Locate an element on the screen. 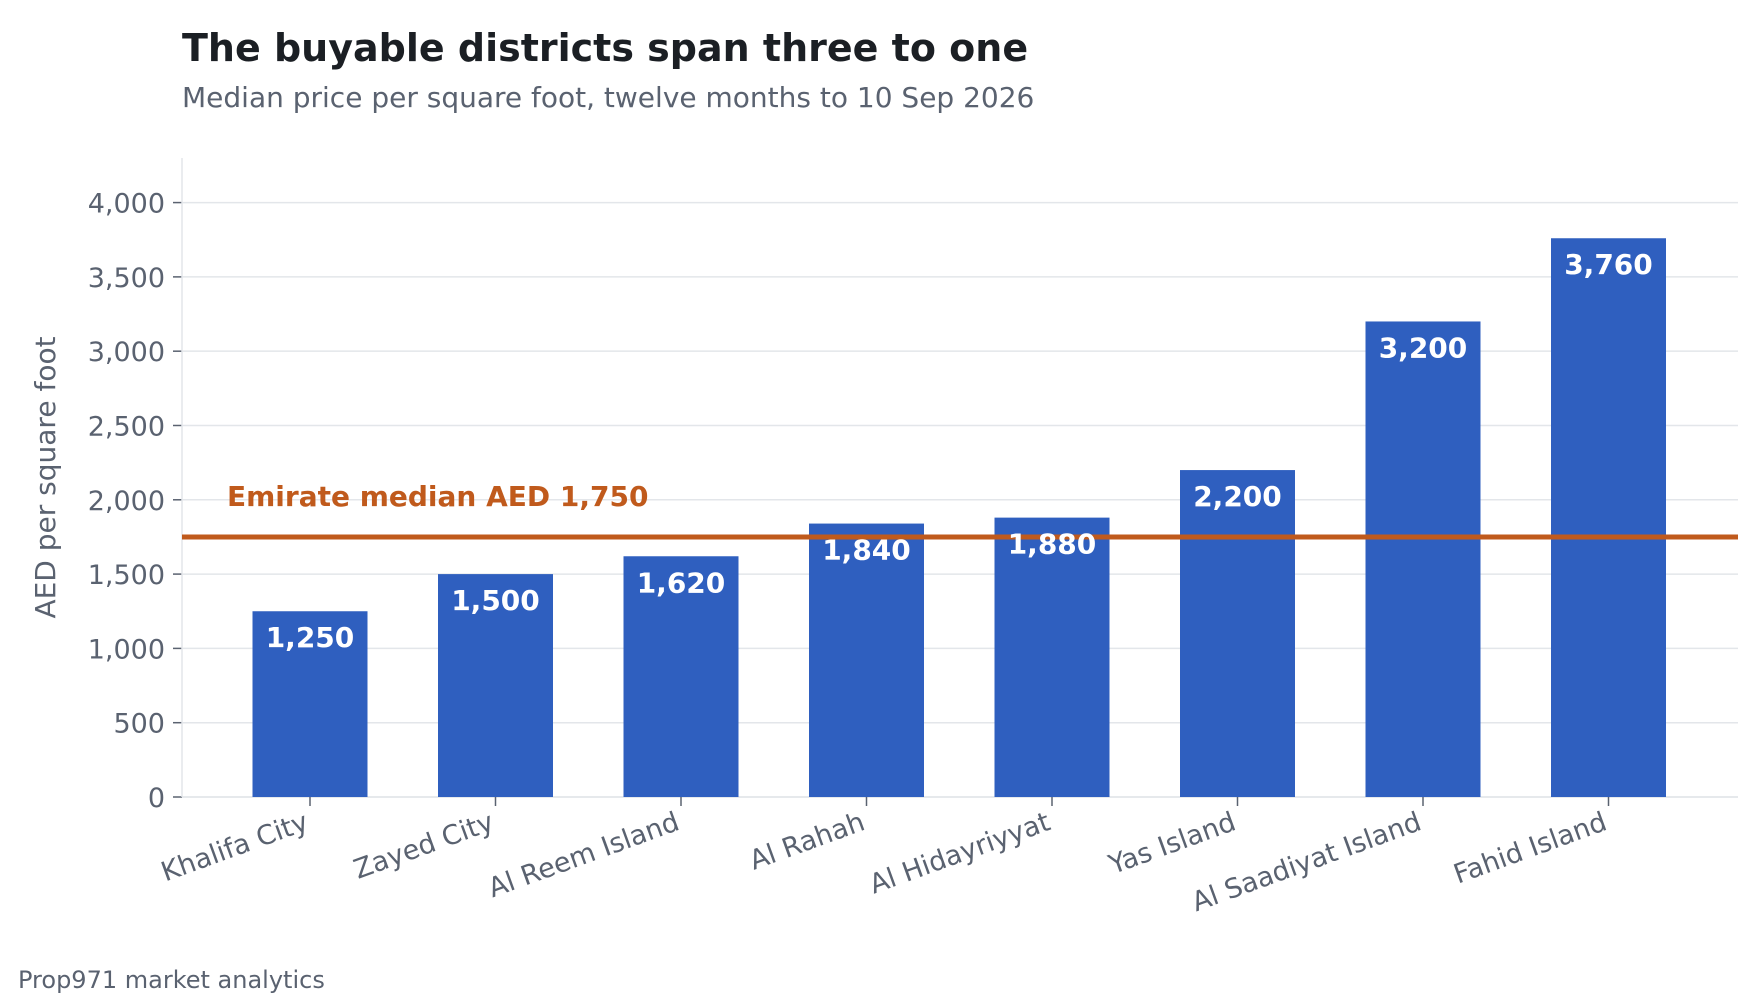 The width and height of the screenshot is (1760, 1000). y-tick-label: 1,000 is located at coordinates (126, 649).